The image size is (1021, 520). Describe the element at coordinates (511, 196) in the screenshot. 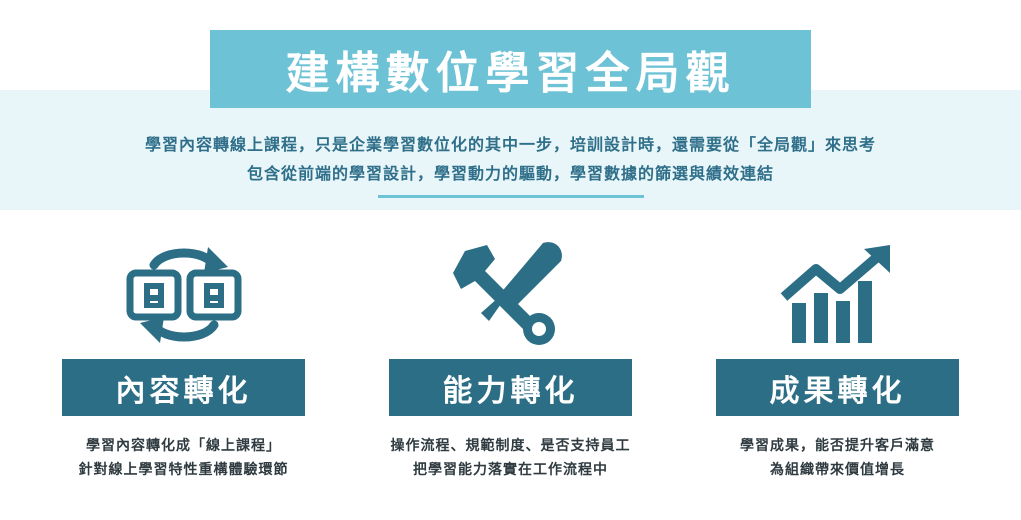

I see `divider` at that location.